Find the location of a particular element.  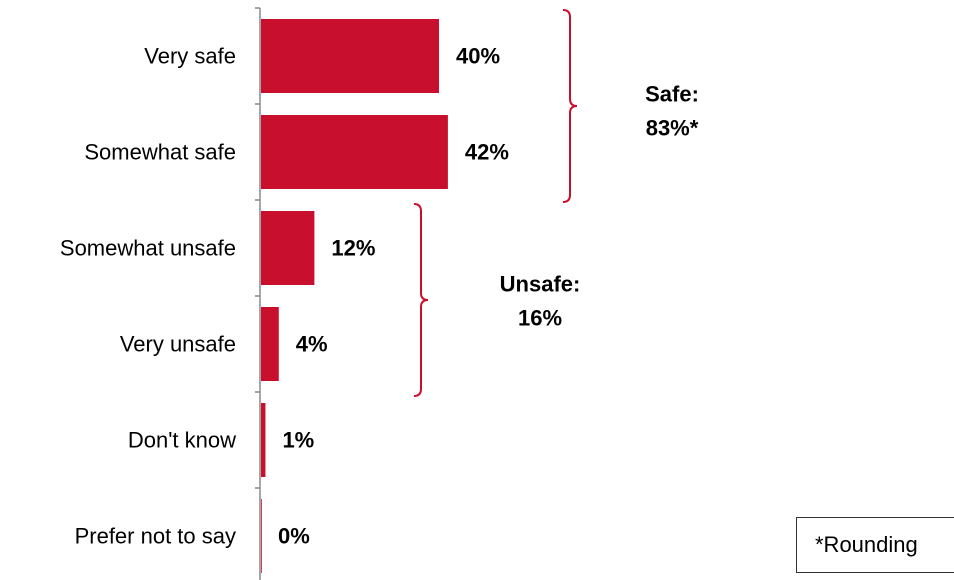

group-label-value: 16% is located at coordinates (540, 318).